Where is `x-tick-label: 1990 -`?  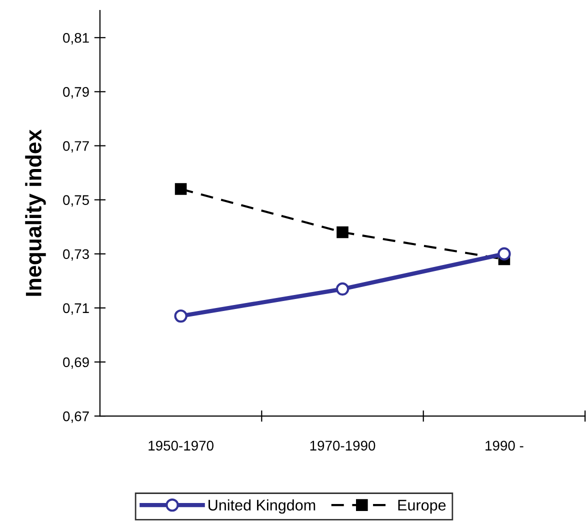
x-tick-label: 1990 - is located at coordinates (505, 445).